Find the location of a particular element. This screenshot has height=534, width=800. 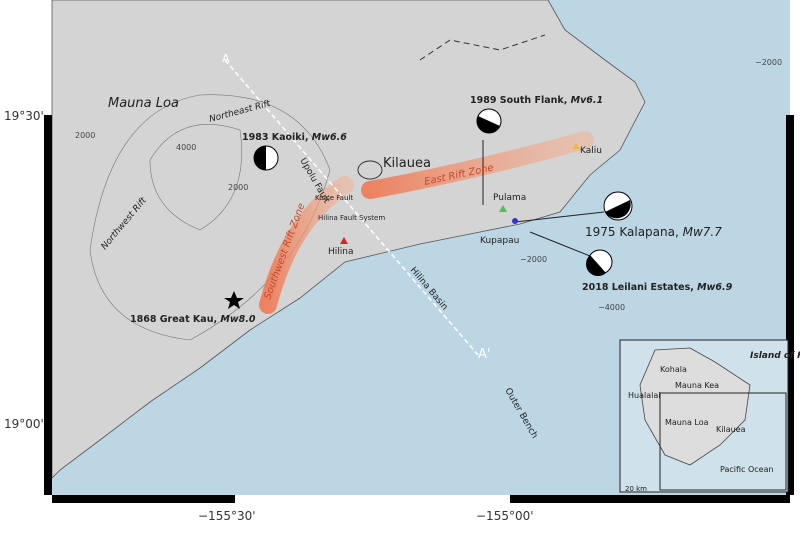

label: Hilina is located at coordinates (341, 252).